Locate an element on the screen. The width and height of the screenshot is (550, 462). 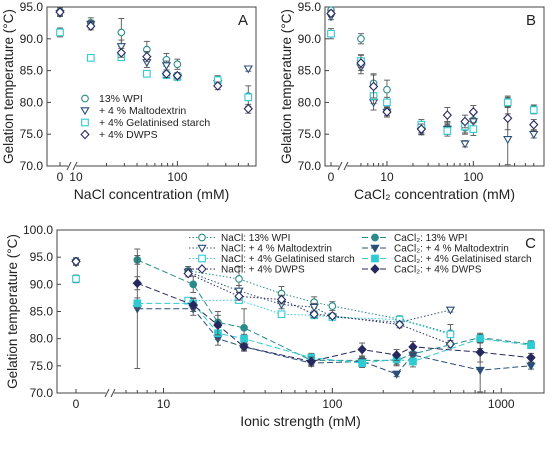
panel-label: B is located at coordinates (531, 20).